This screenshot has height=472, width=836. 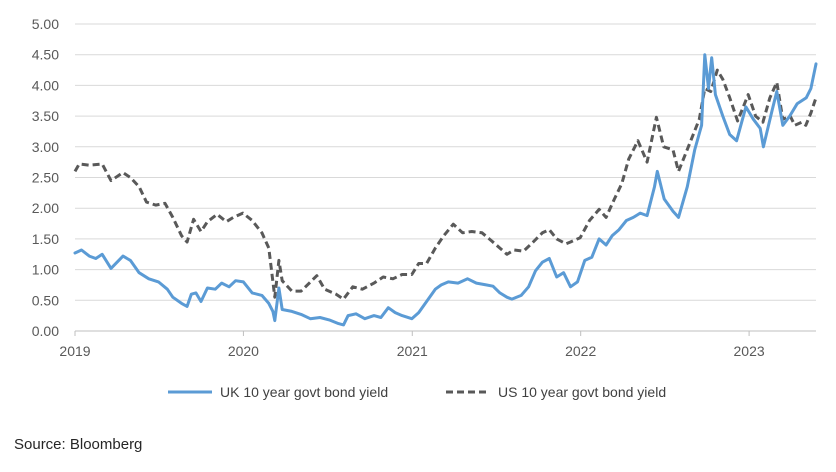 I want to click on legend-label: US 10 year govt bond yield, so click(x=582, y=392).